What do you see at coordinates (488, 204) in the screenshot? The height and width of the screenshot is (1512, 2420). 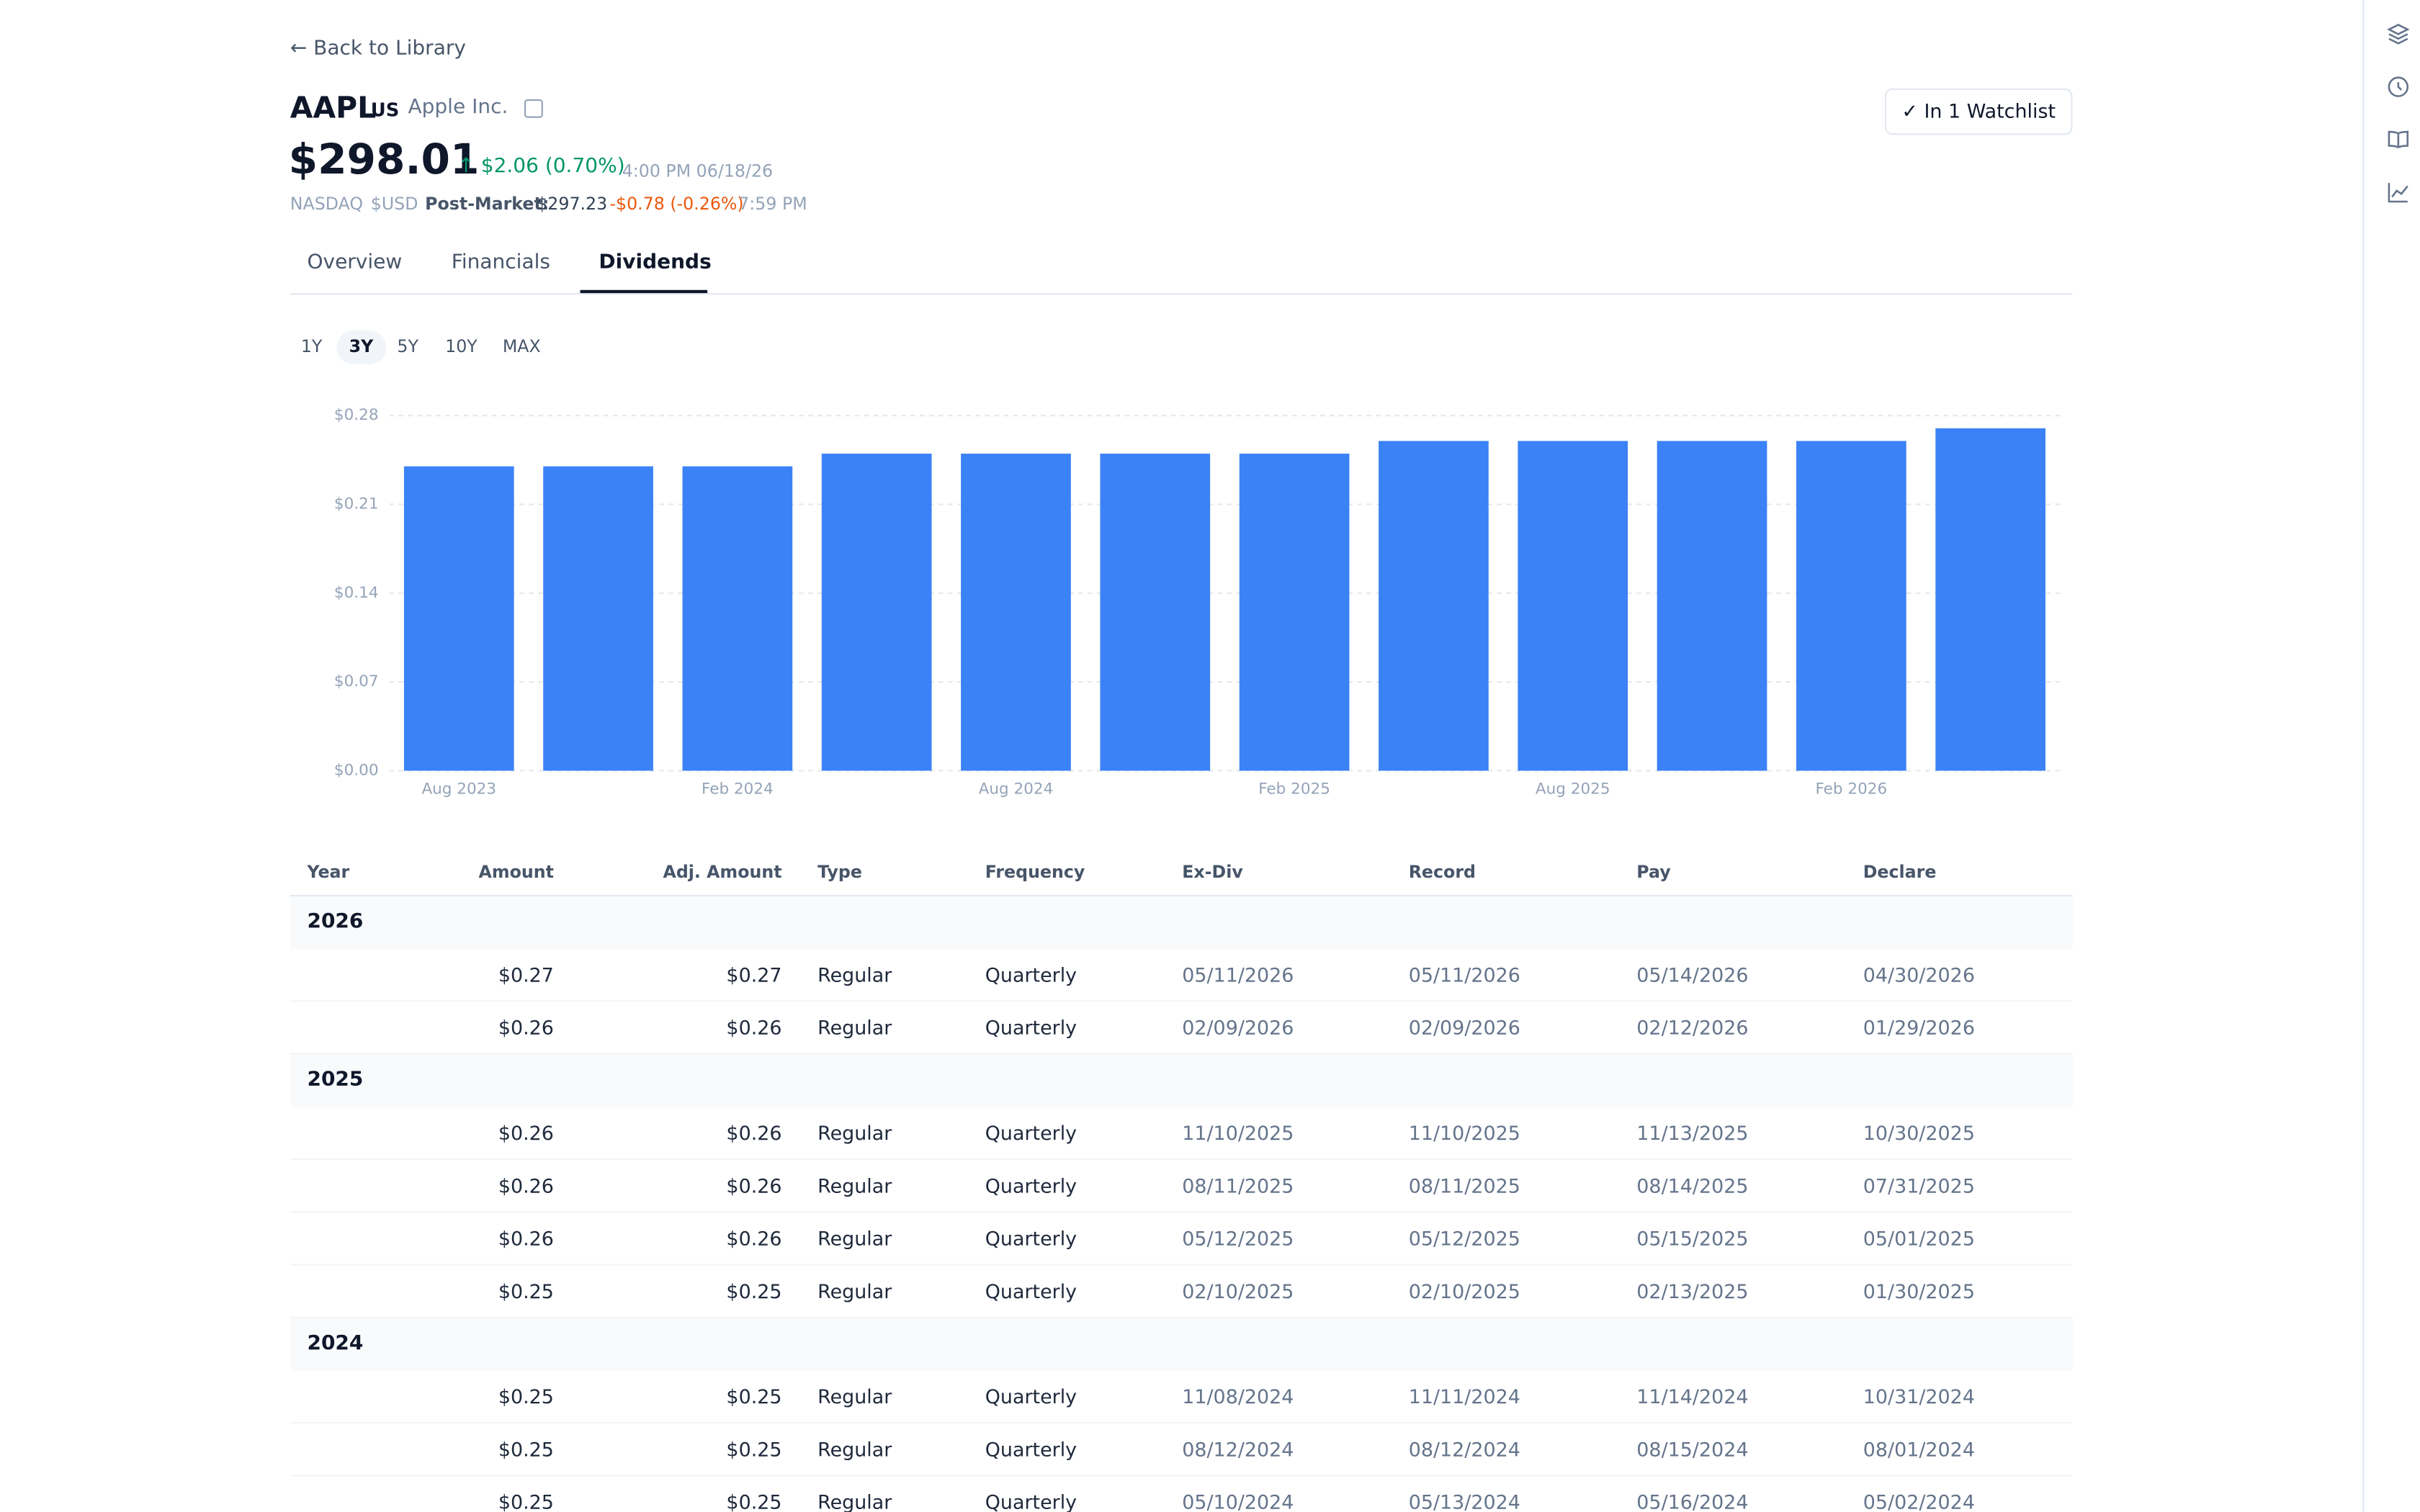 I see `post-label: Post-Market:` at bounding box center [488, 204].